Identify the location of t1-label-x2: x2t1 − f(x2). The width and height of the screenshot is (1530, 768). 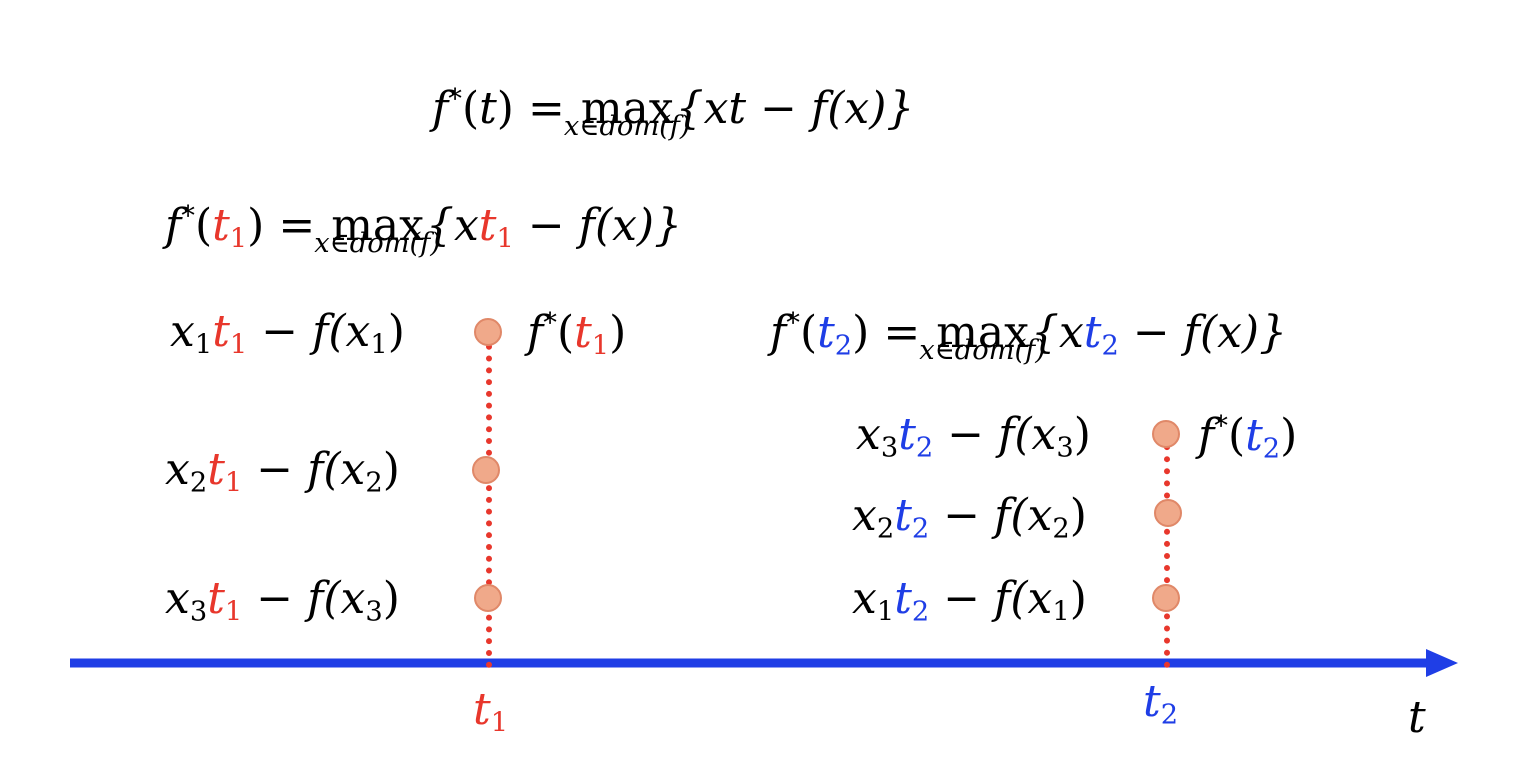
(282, 471).